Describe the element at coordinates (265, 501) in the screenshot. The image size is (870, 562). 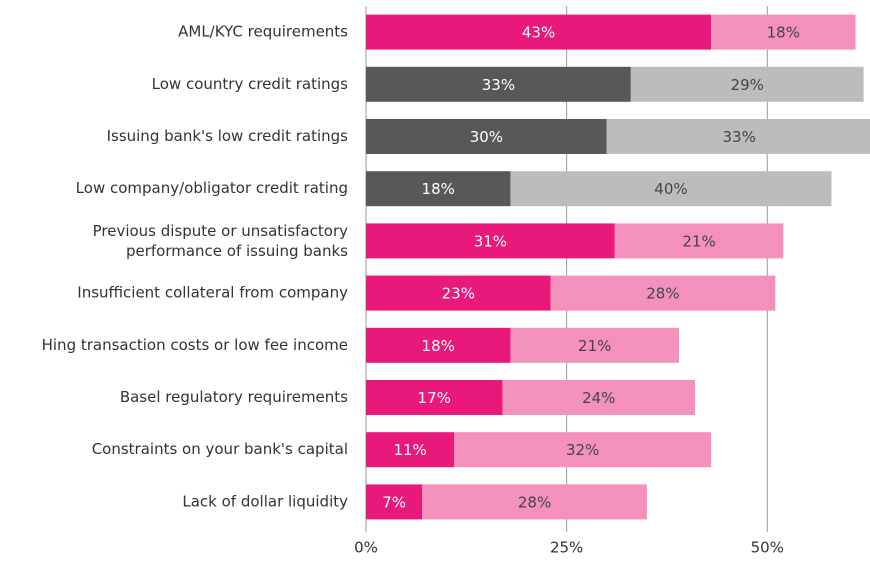
I see `category-label: Lack of dollar liquidity` at that location.